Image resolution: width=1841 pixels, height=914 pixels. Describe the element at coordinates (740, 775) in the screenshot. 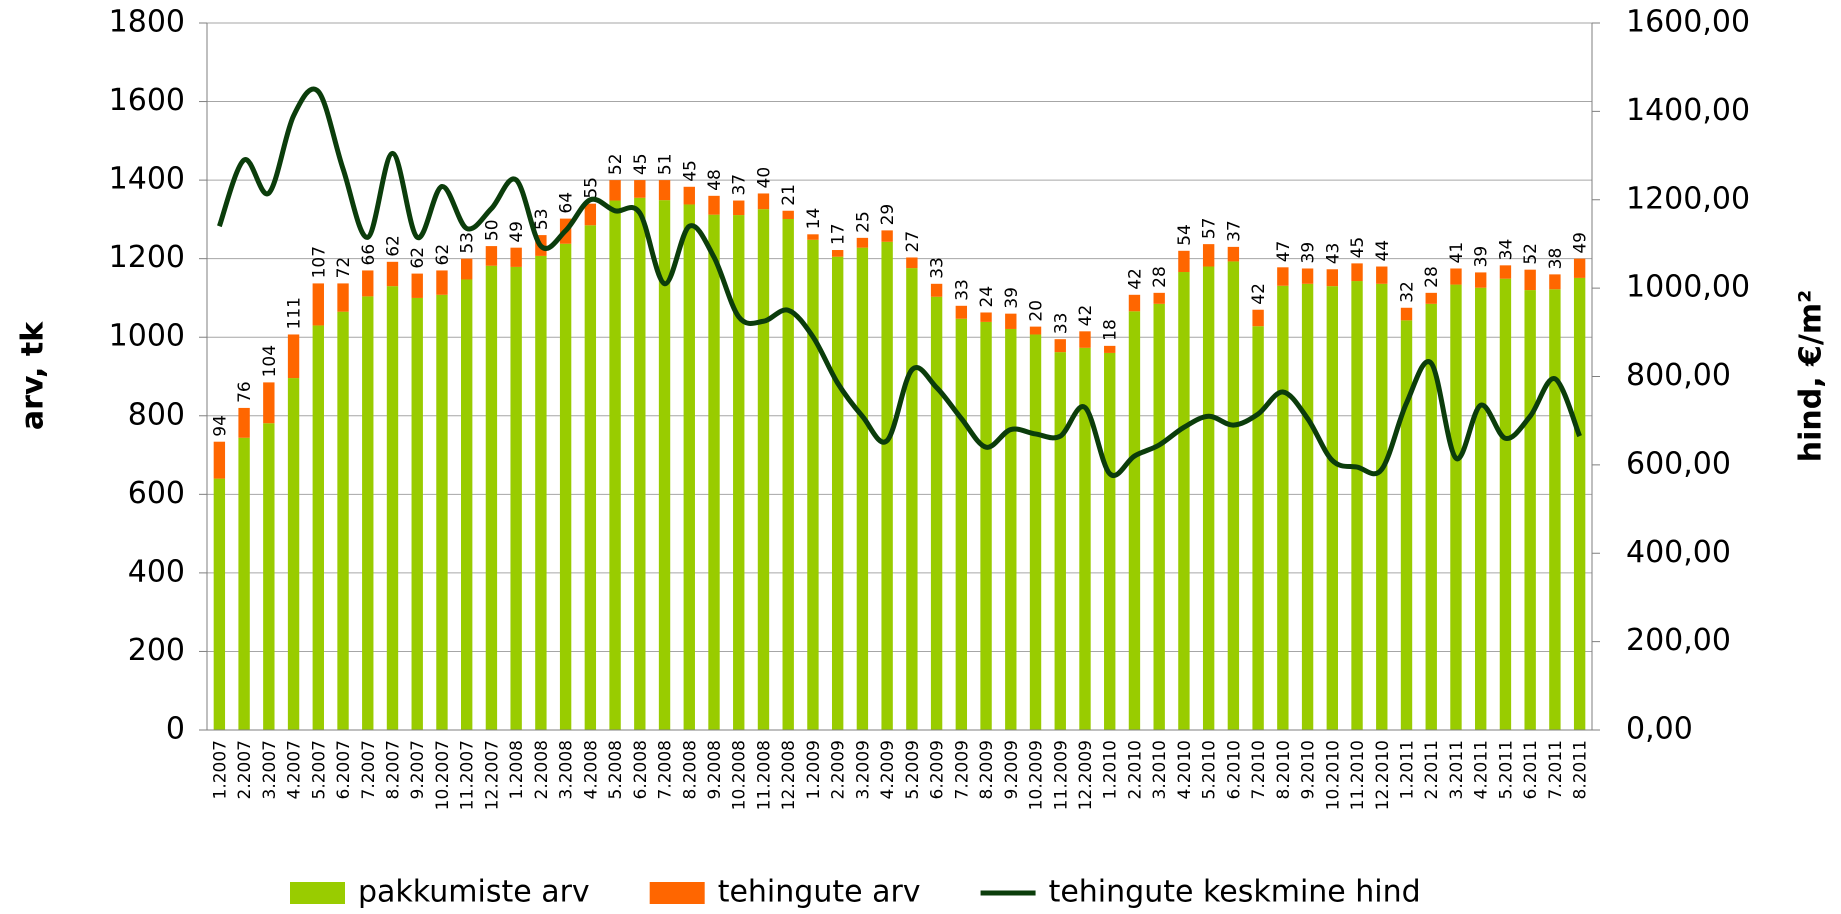

I see `x-tick-label: 10.2008` at that location.